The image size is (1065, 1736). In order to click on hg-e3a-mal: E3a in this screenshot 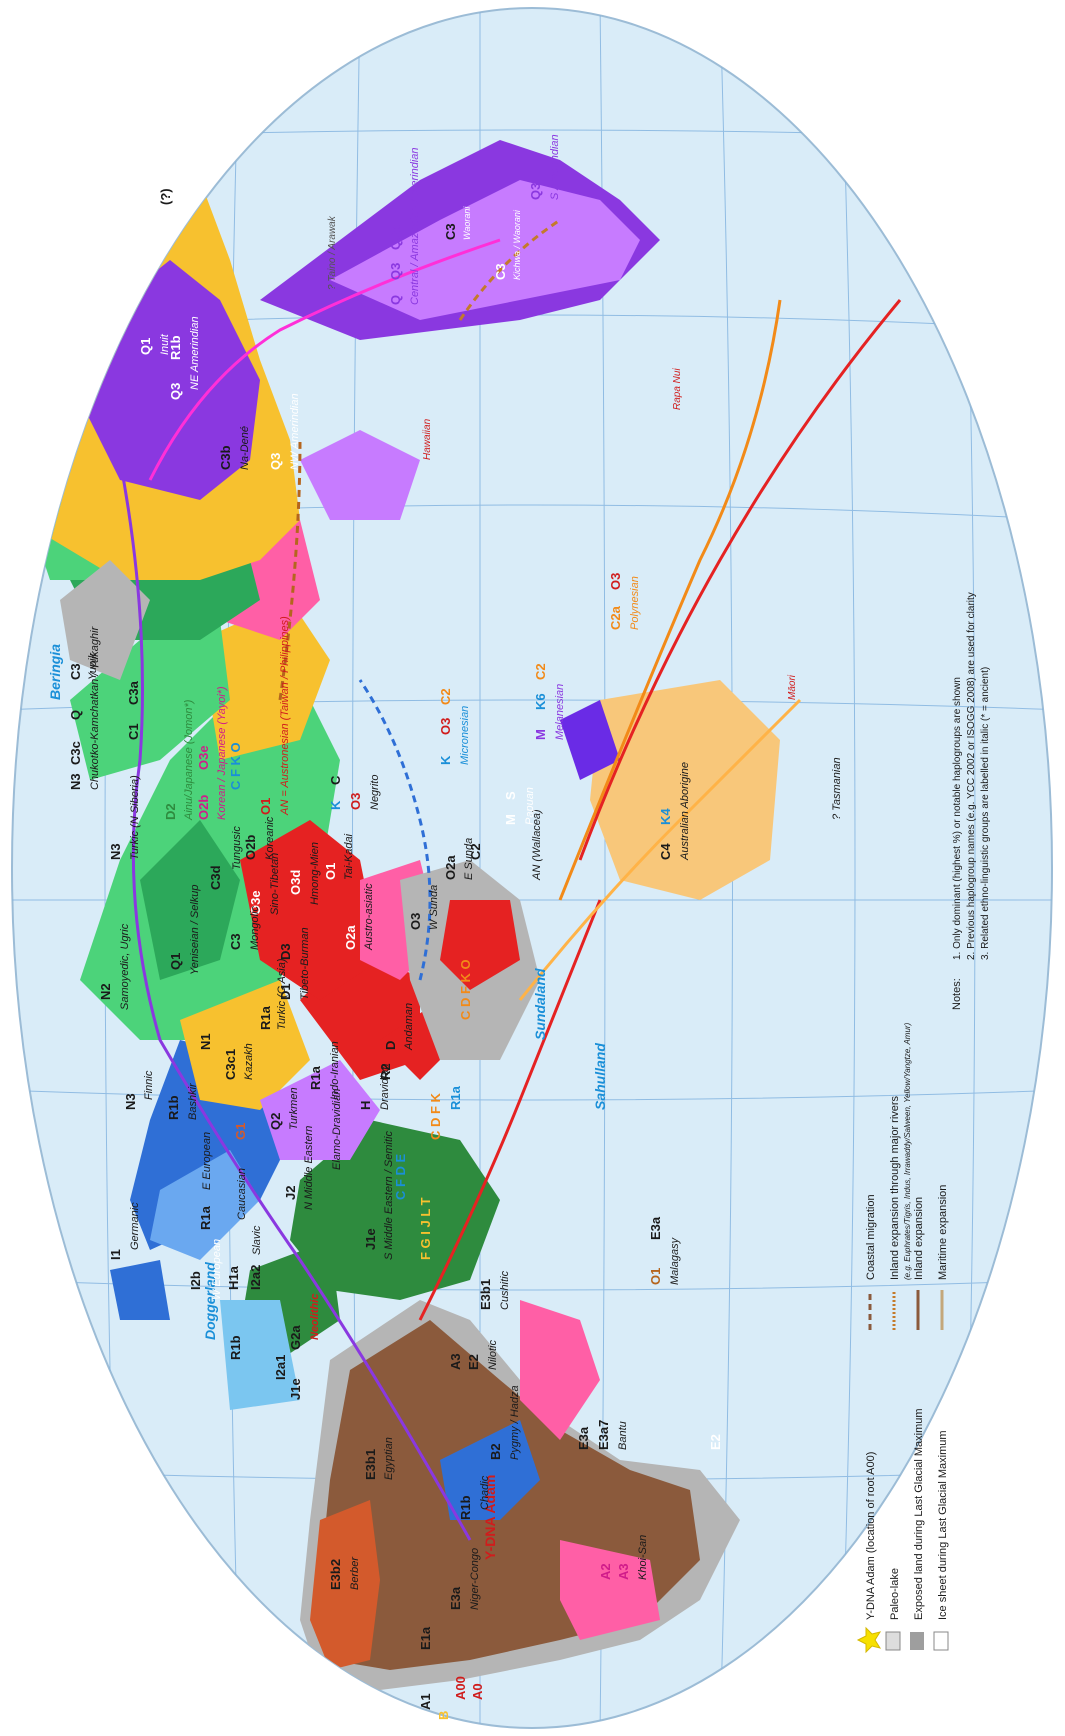, I will do `click(655, 1228)`.